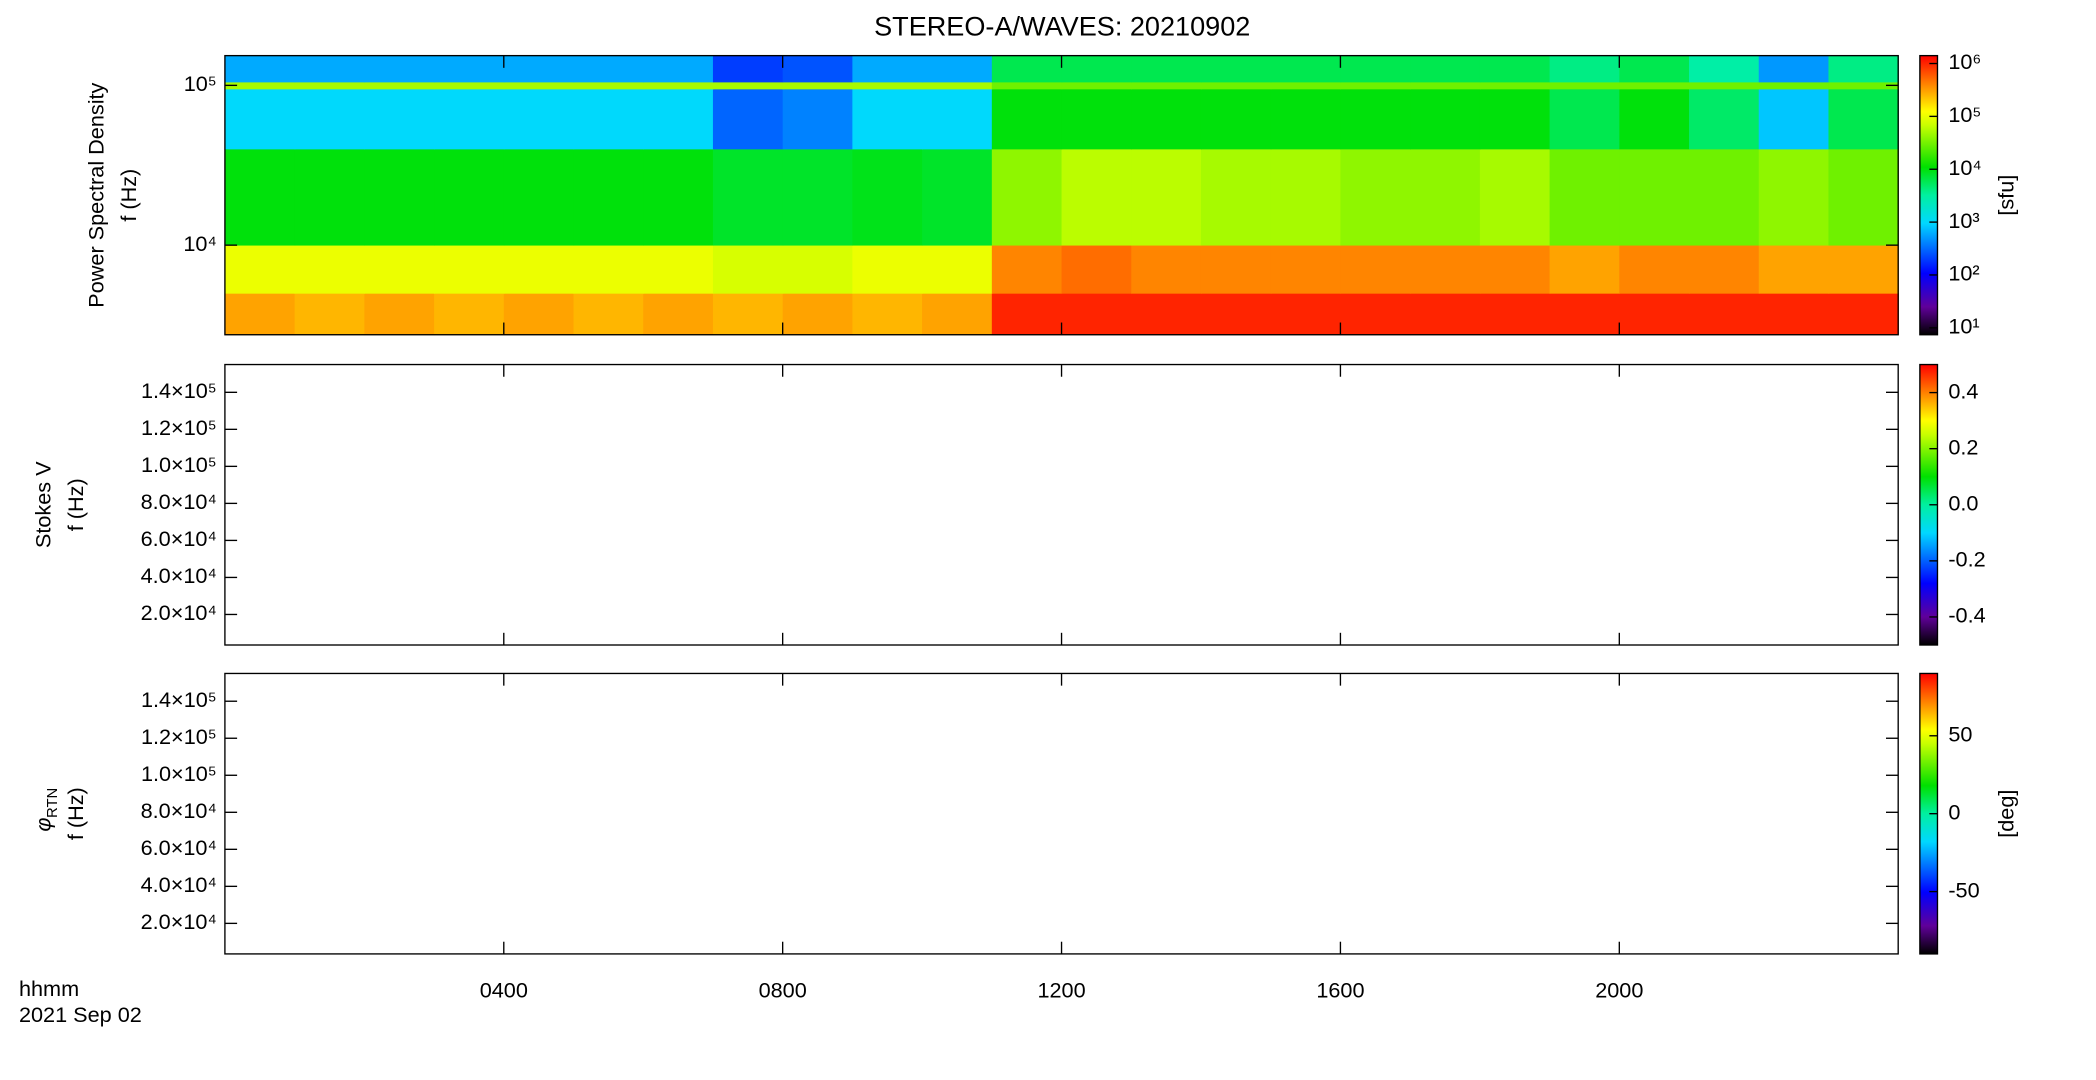  What do you see at coordinates (1929, 195) in the screenshot?
I see `colorbar` at bounding box center [1929, 195].